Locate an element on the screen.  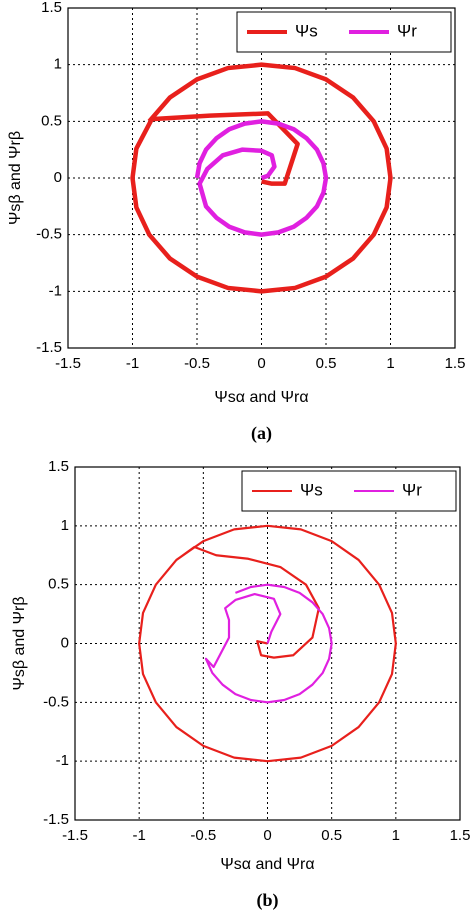
caption: (b) is located at coordinates (268, 900).